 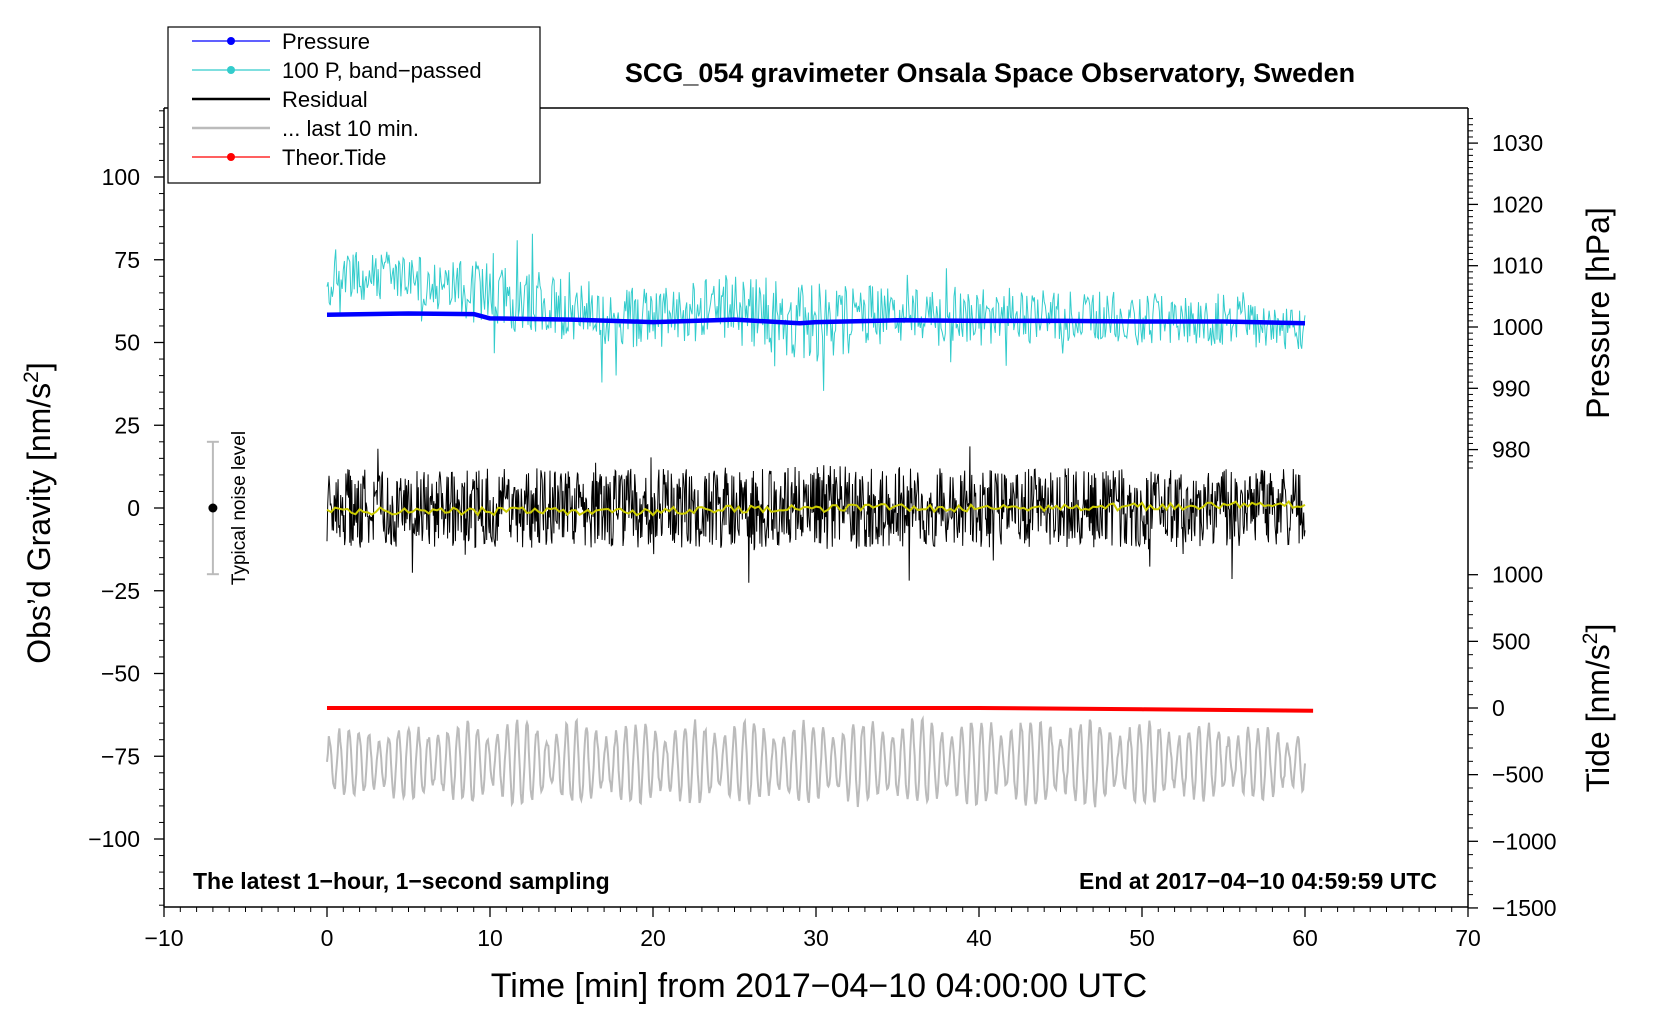 I want to click on pressure-tick-label: 990, so click(x=1511, y=388).